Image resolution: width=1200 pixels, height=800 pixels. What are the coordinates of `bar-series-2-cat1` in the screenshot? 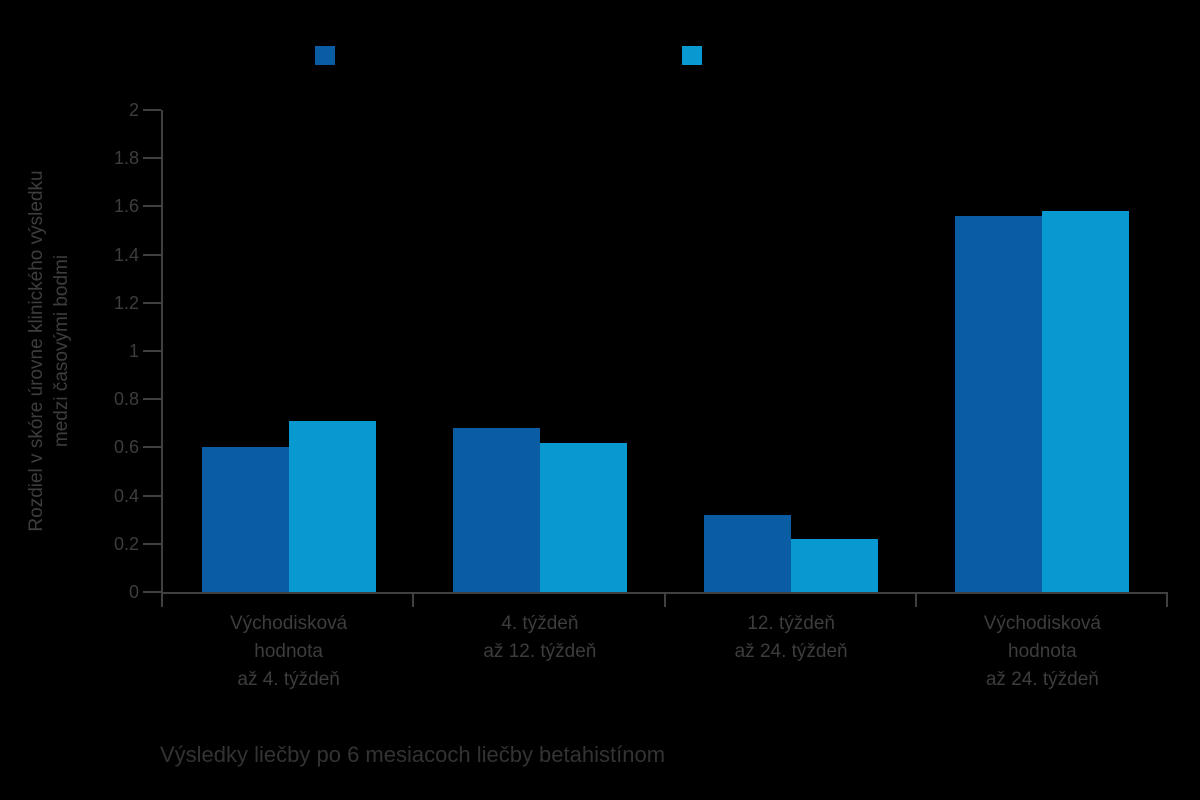 It's located at (332, 506).